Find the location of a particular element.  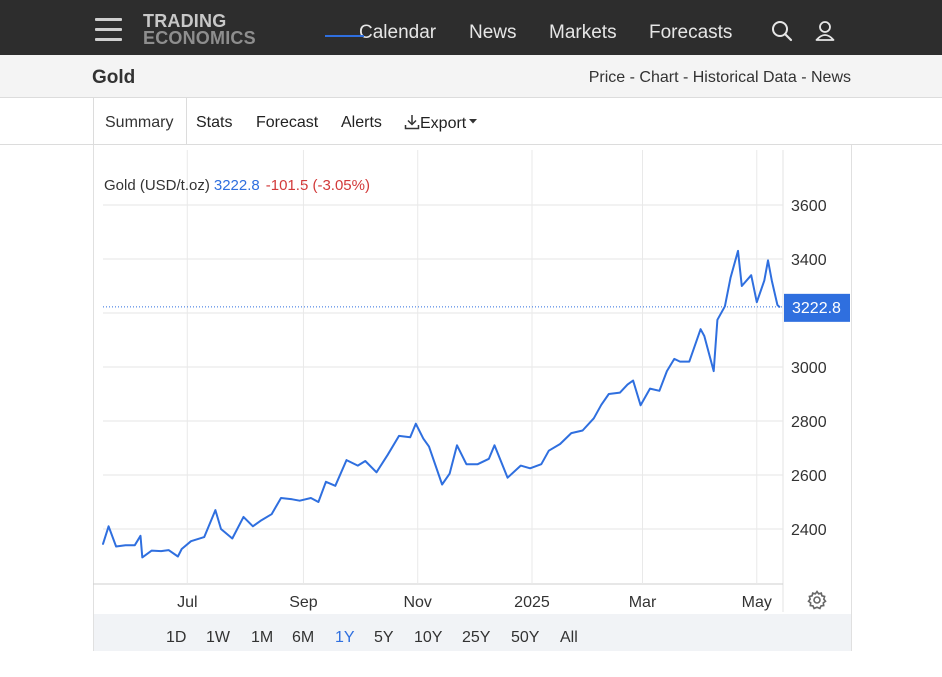

y-tick-label: 2800 is located at coordinates (809, 422).